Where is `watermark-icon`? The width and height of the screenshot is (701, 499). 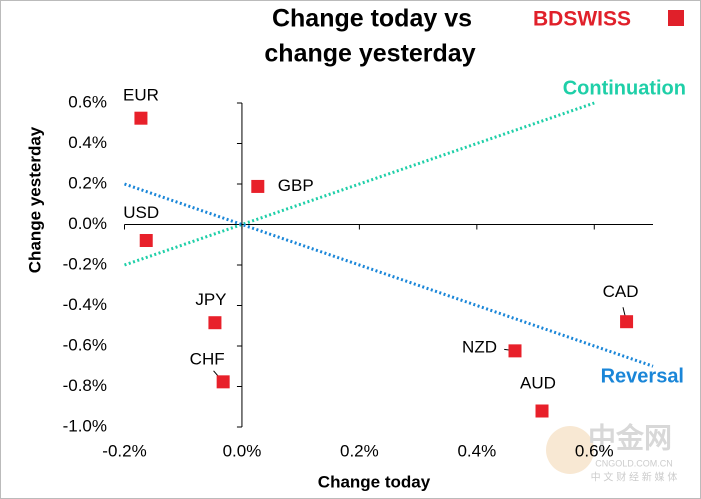 watermark-icon is located at coordinates (570, 450).